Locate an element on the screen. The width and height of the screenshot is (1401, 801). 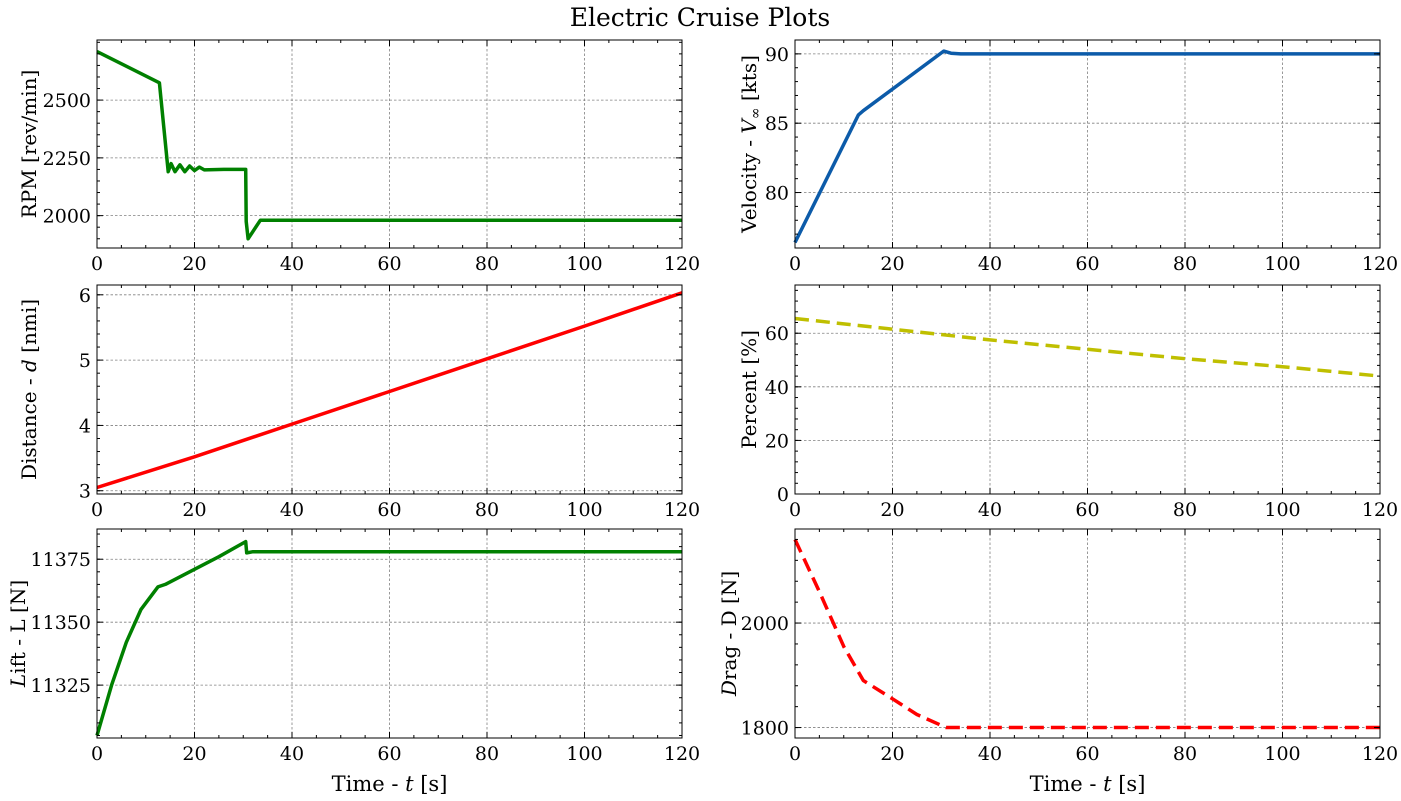
y-tick-label: 4 is located at coordinates (85, 426).